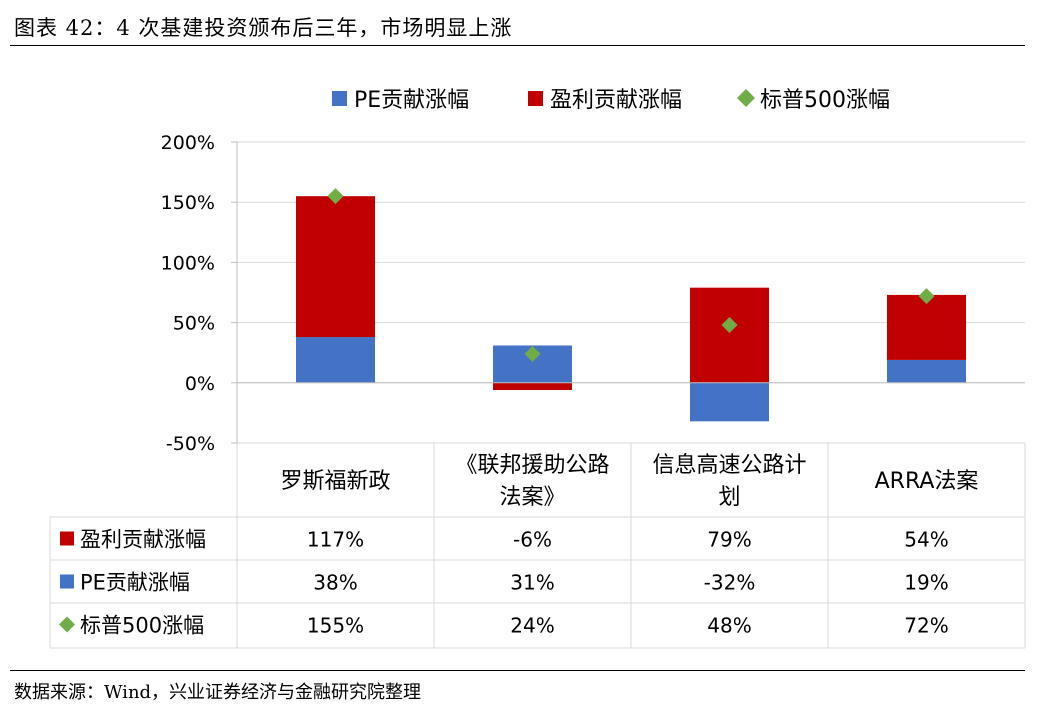 The height and width of the screenshot is (708, 1038). Describe the element at coordinates (143, 540) in the screenshot. I see `table-row-label: 盈利贡献涨幅` at that location.